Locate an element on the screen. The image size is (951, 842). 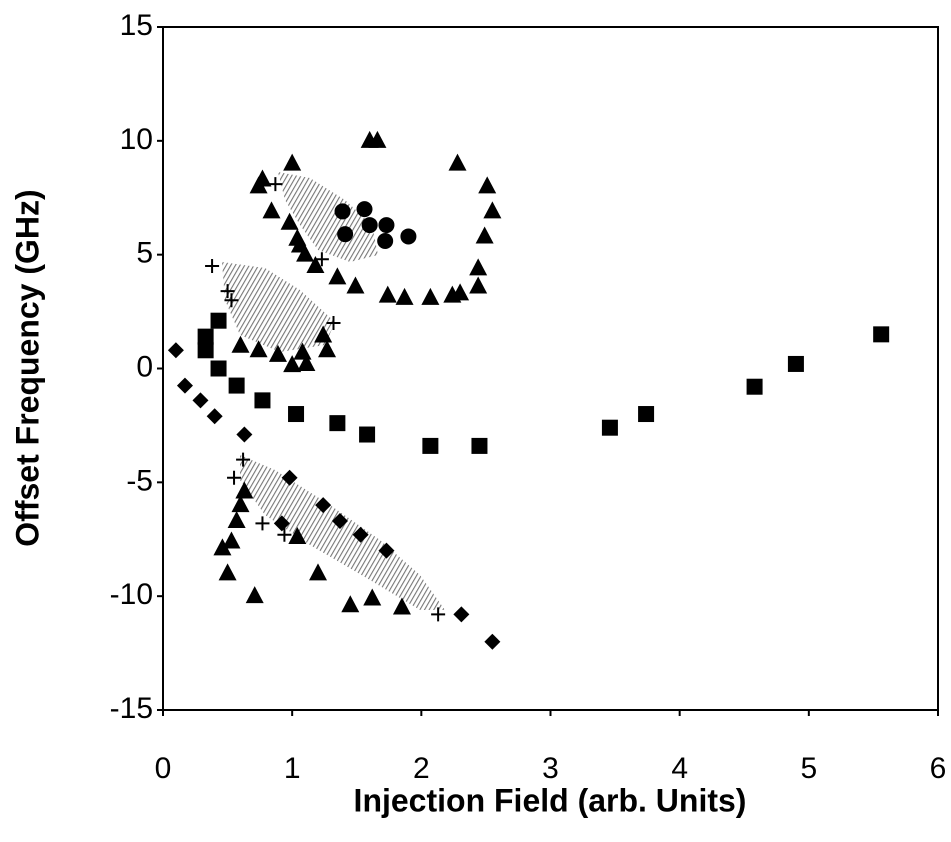
y-tick-label: -10 is located at coordinates (131, 594).